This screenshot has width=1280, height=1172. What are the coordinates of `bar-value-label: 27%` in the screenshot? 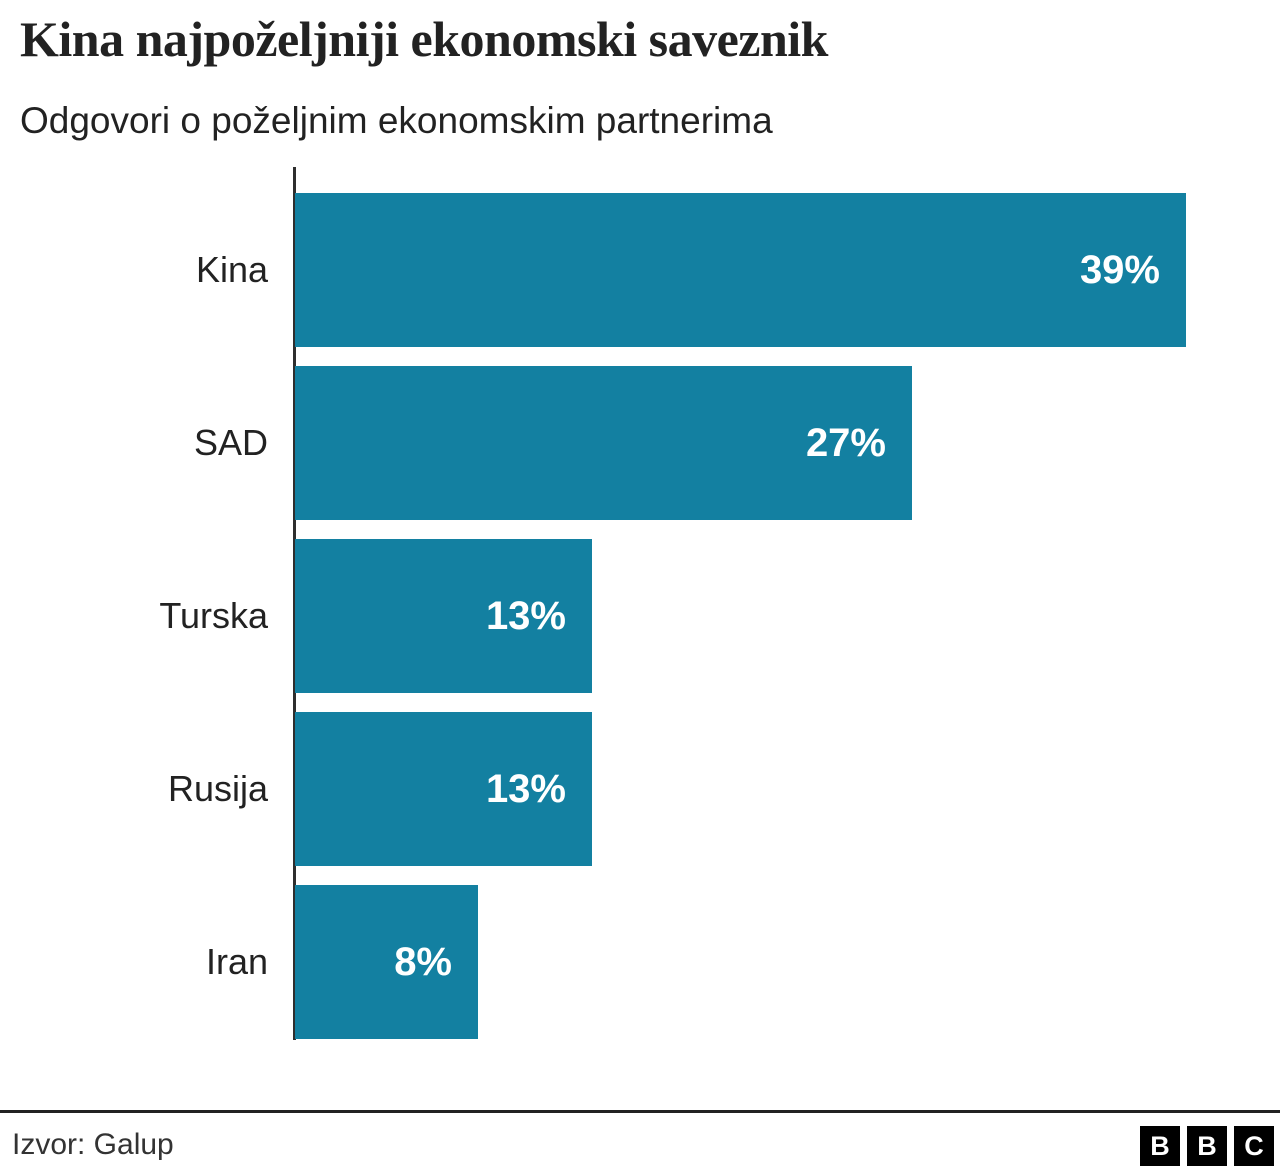 It's located at (845, 442).